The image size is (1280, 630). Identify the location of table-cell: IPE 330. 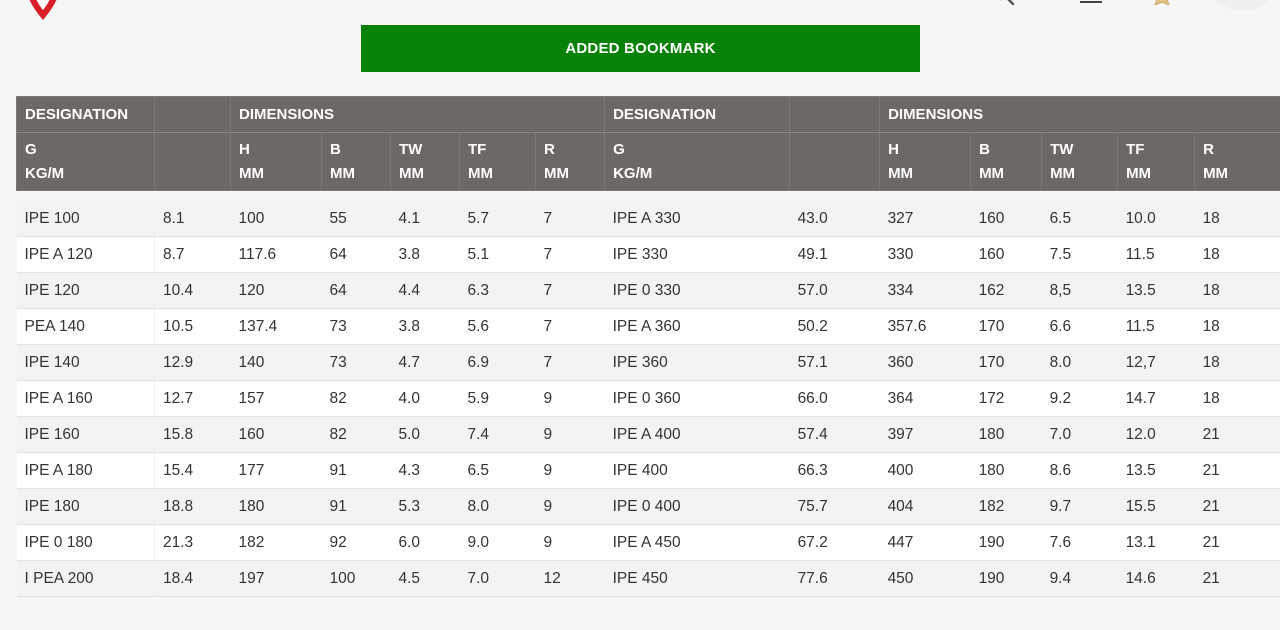
(697, 254).